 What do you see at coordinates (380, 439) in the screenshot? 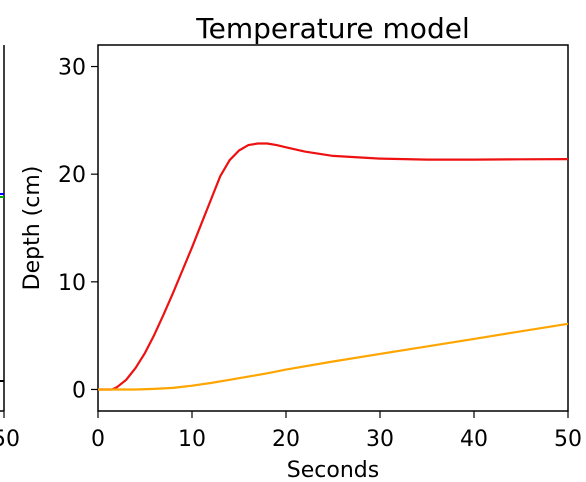
I see `x-tick-label: 30` at bounding box center [380, 439].